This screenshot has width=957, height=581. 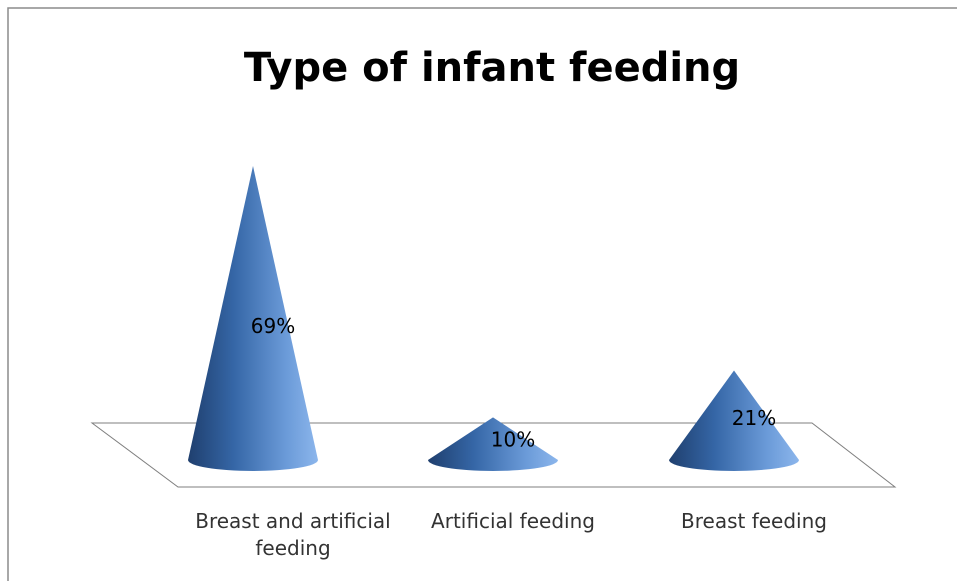 I want to click on data-label: 69%, so click(x=273, y=326).